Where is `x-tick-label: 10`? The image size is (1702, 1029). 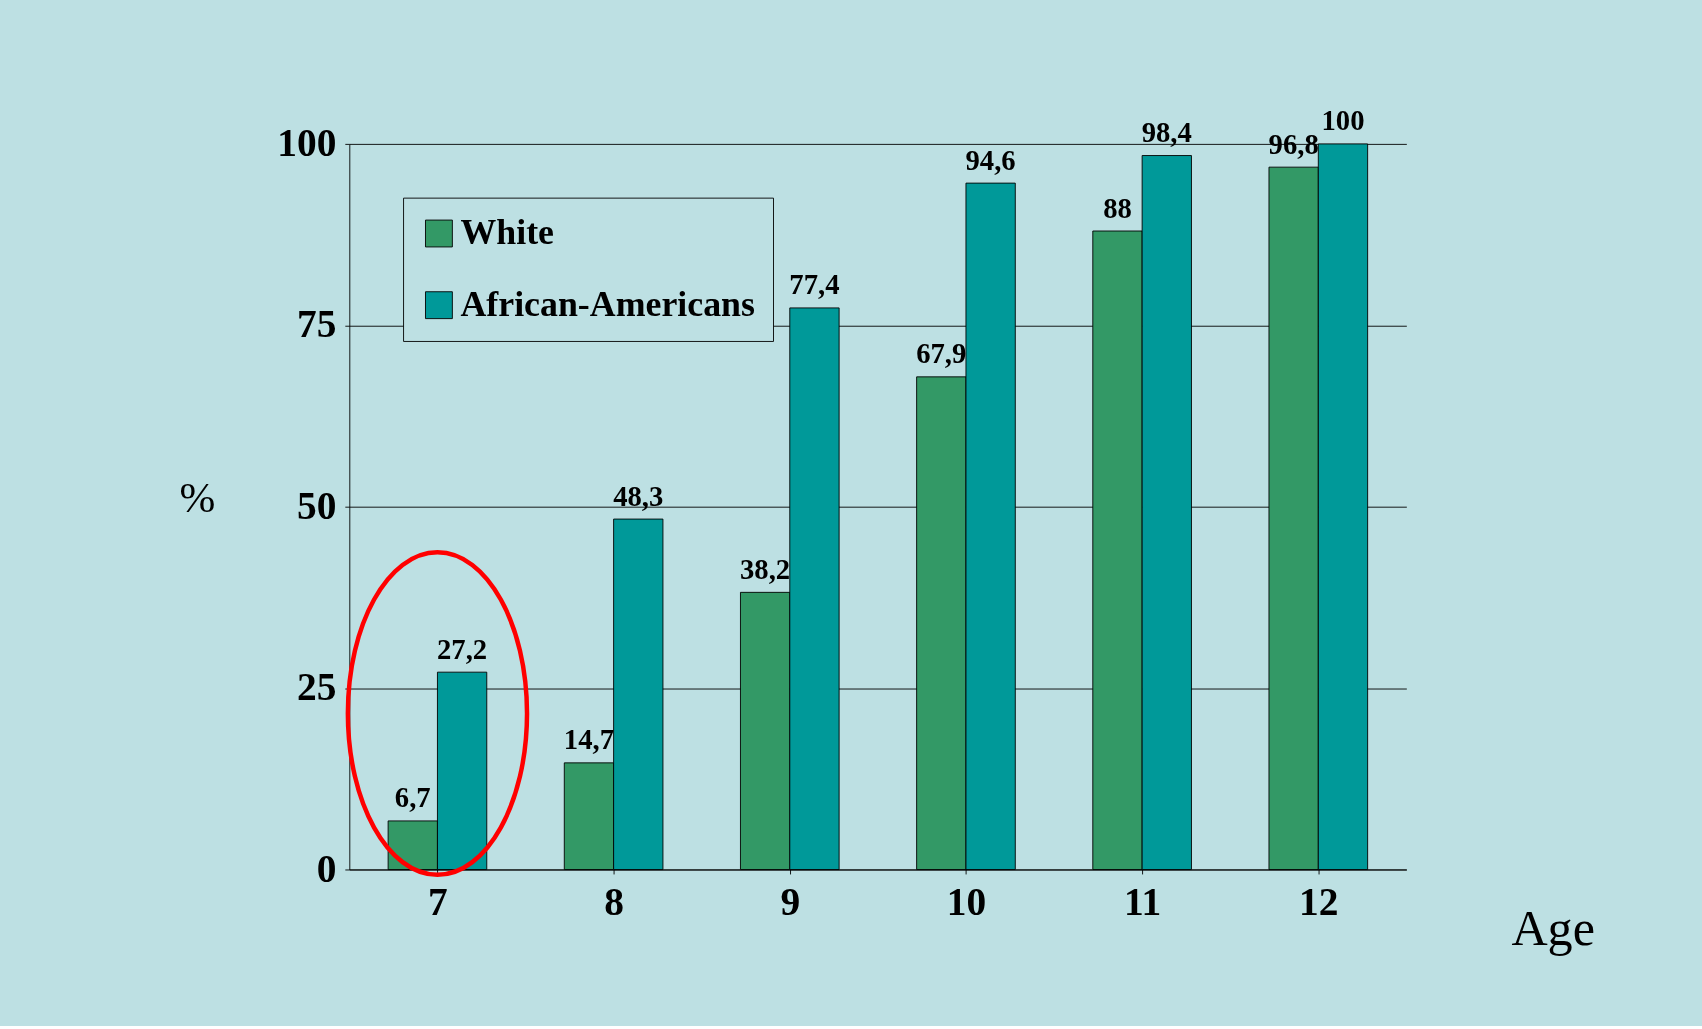
x-tick-label: 10 is located at coordinates (966, 901).